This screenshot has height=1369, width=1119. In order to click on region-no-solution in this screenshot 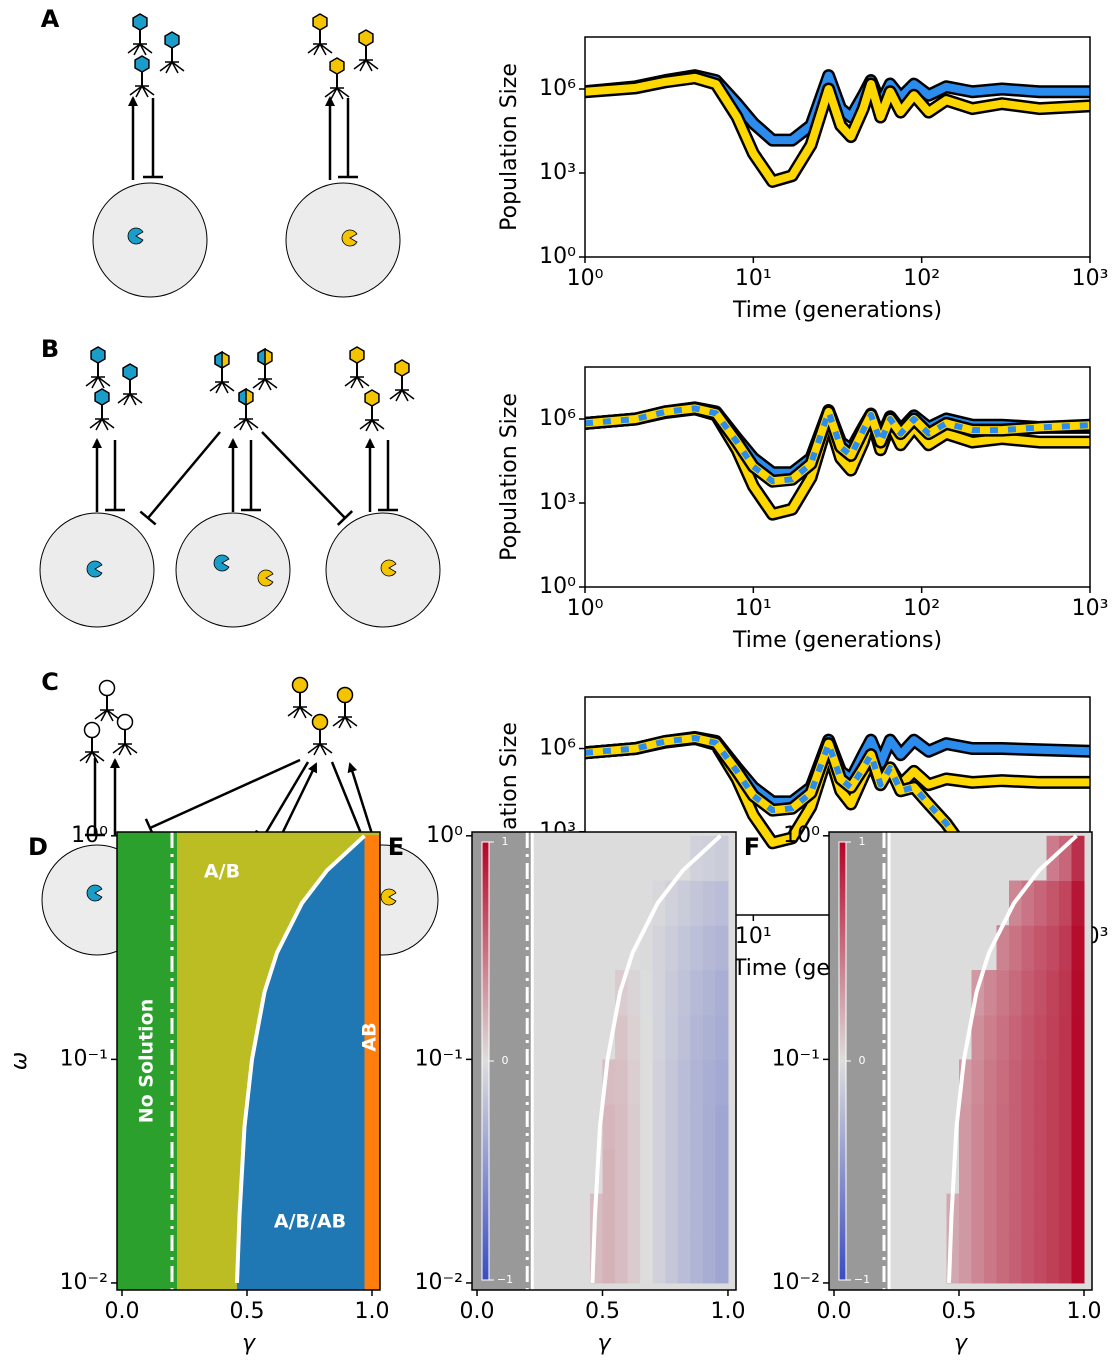, I will do `click(147, 1061)`.